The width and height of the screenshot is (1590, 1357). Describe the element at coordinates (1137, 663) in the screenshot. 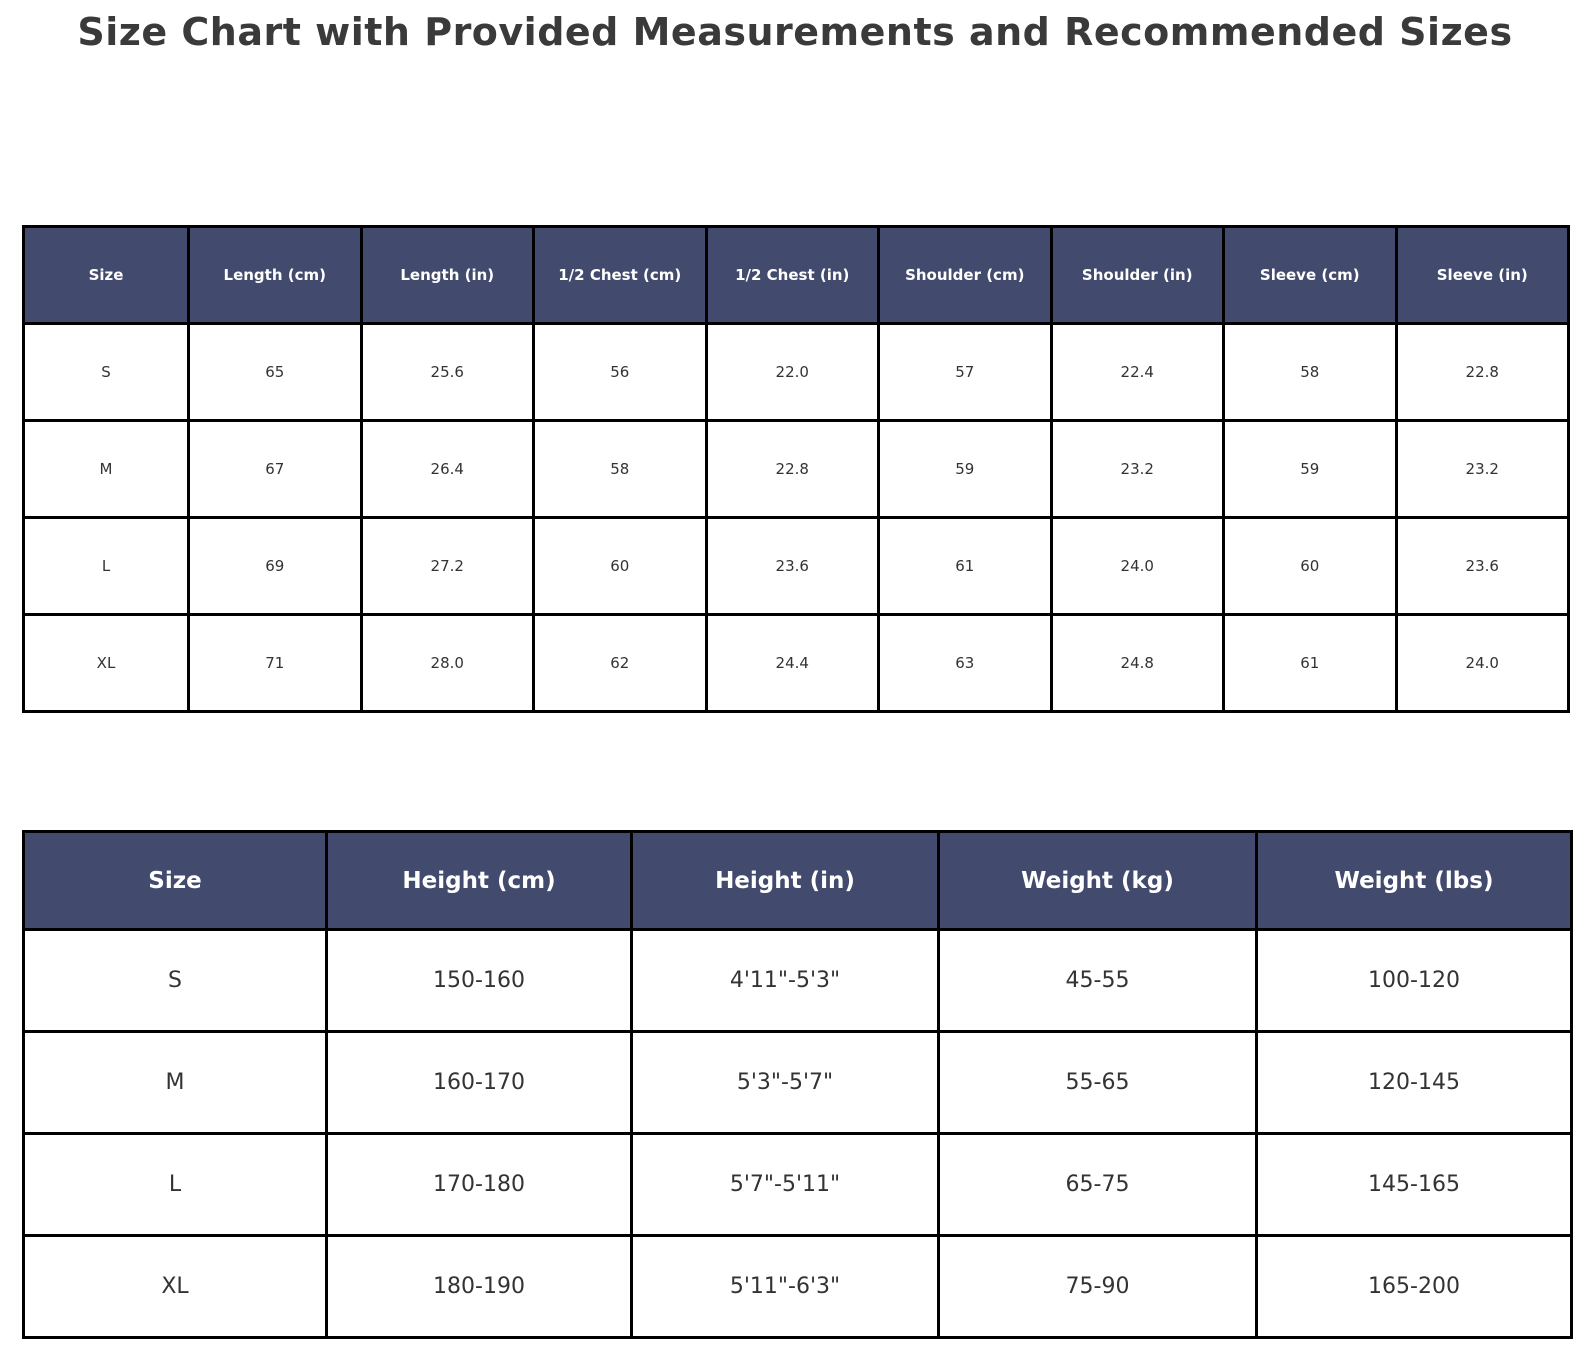

I see `table-cell: 24.8` at that location.